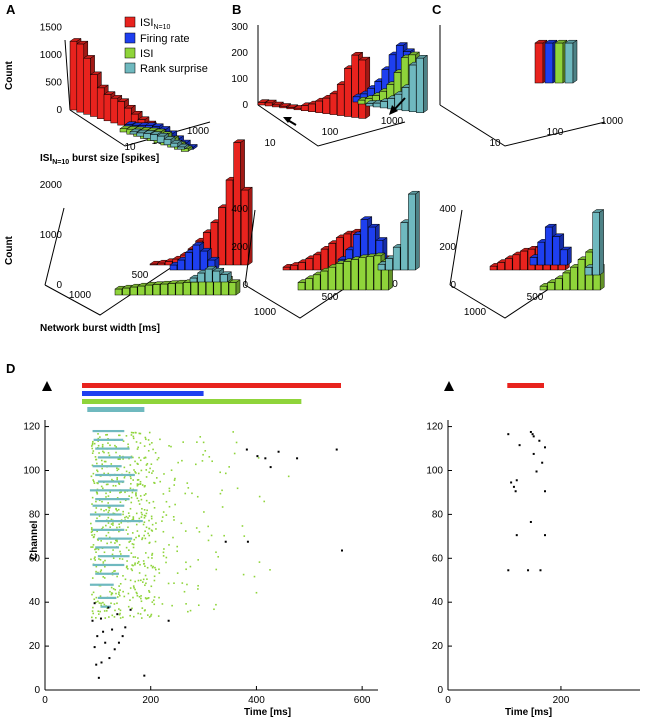  What do you see at coordinates (45, 700) in the screenshot?
I see `x-tick-label: 0` at bounding box center [45, 700].